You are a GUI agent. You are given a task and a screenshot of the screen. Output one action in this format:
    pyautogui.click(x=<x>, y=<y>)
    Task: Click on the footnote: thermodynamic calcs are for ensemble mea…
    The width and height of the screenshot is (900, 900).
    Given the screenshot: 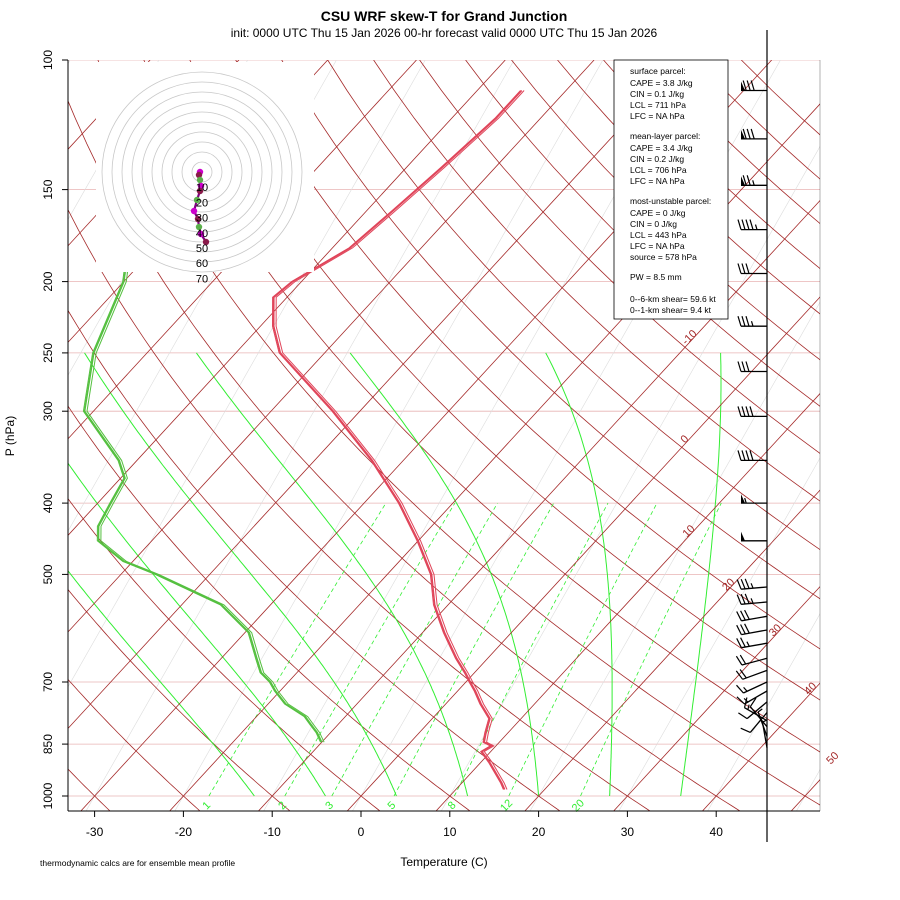 What is the action you would take?
    pyautogui.click(x=137, y=863)
    